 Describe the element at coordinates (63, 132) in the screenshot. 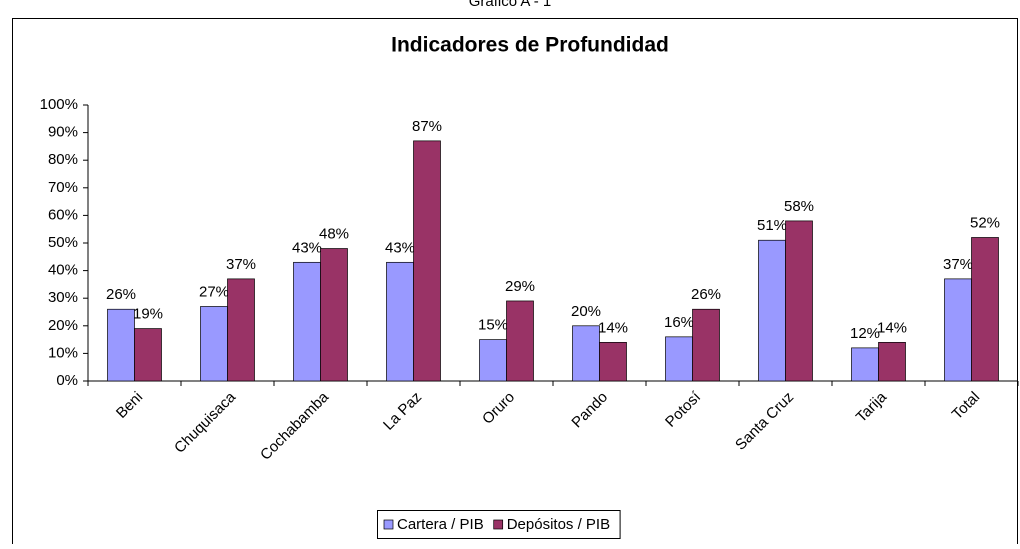

I see `y-tick-label: 90%` at that location.